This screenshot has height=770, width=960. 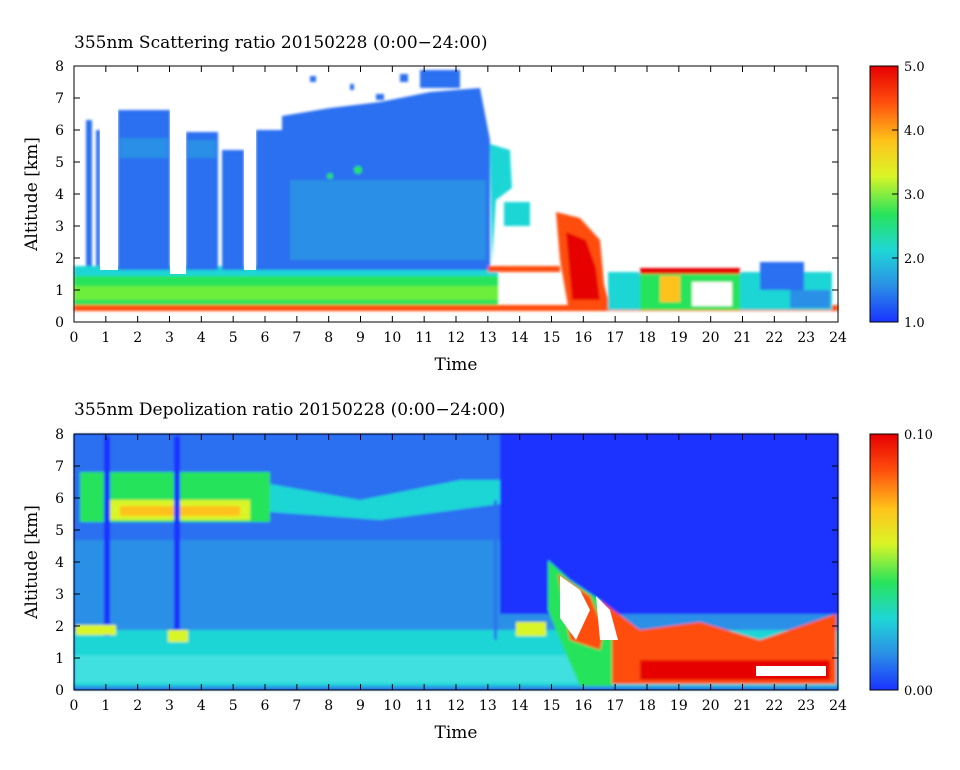 I want to click on colorbar-tick-label: 2.0, so click(x=914, y=259).